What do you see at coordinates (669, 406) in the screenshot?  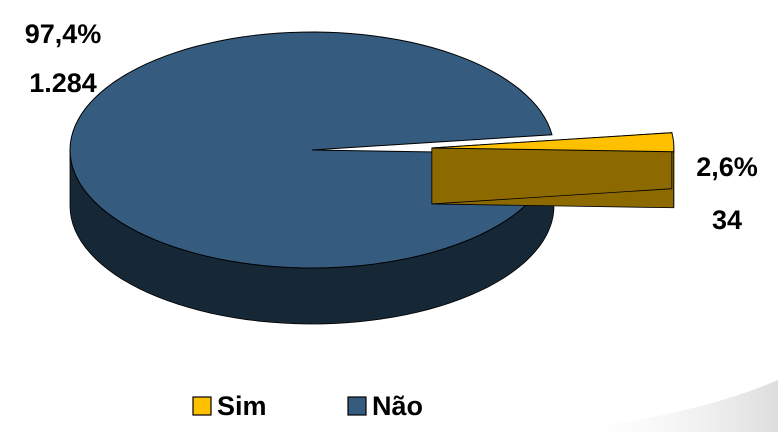 I see `decorative-swoosh` at bounding box center [669, 406].